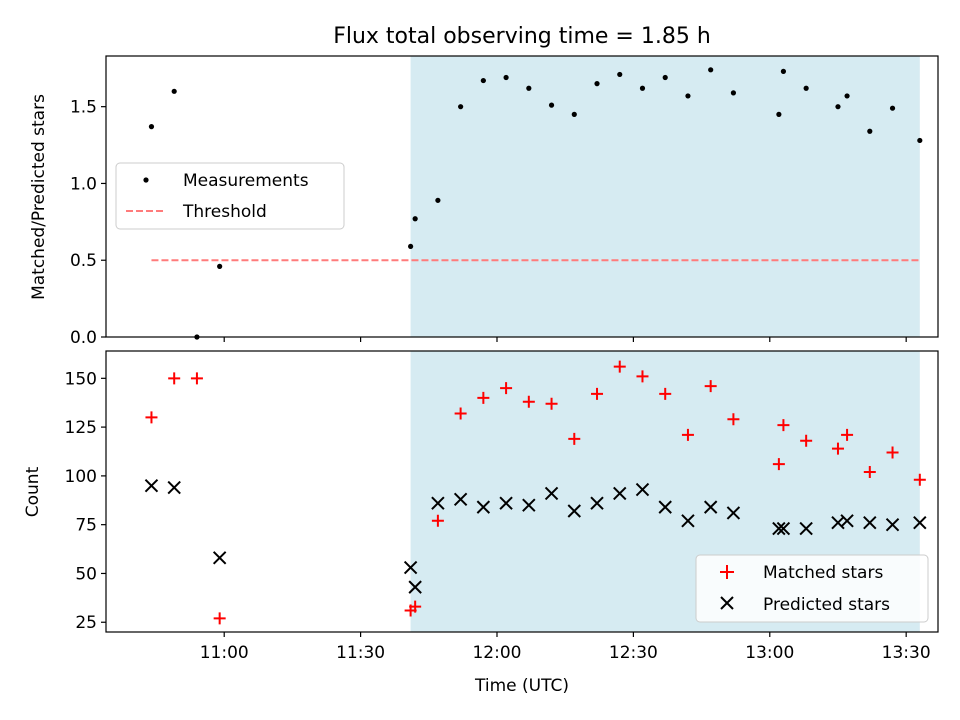 The height and width of the screenshot is (720, 960). I want to click on x-tick-label: 13:30, so click(906, 653).